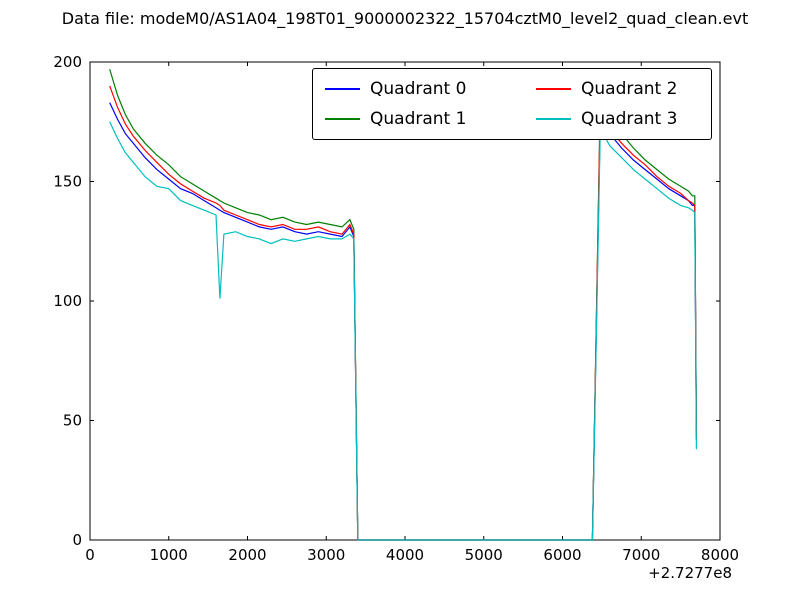  I want to click on svg-text: 8000, so click(720, 555).